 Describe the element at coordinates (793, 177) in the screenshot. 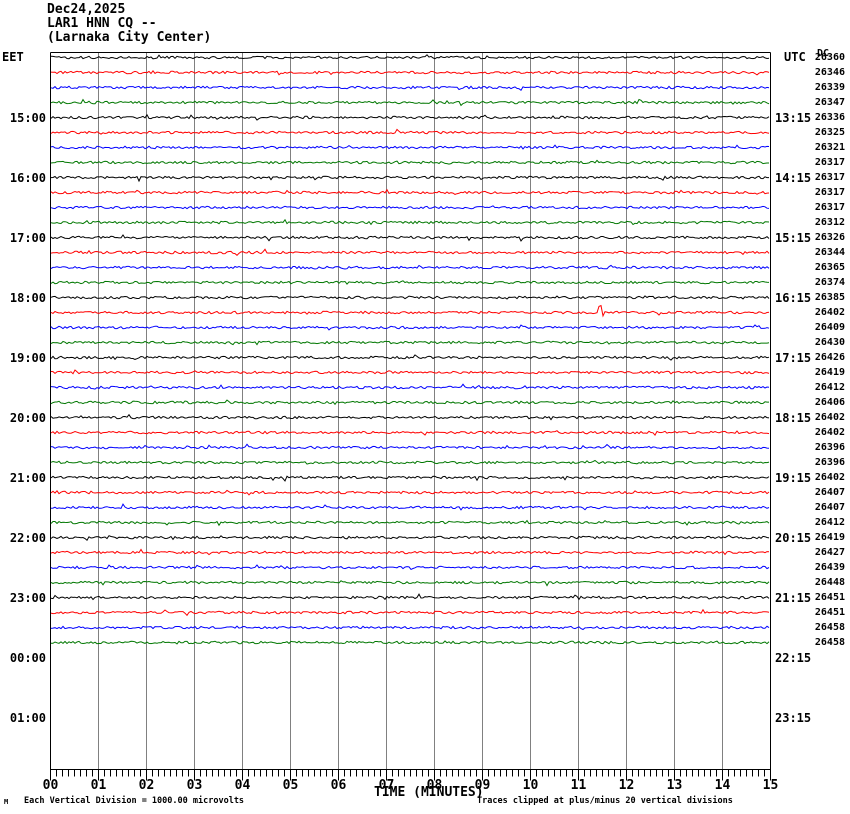

I see `right-hour-label: 14:15` at that location.